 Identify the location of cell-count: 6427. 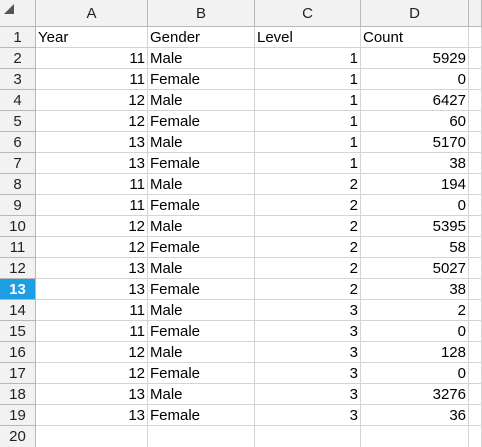
(415, 100).